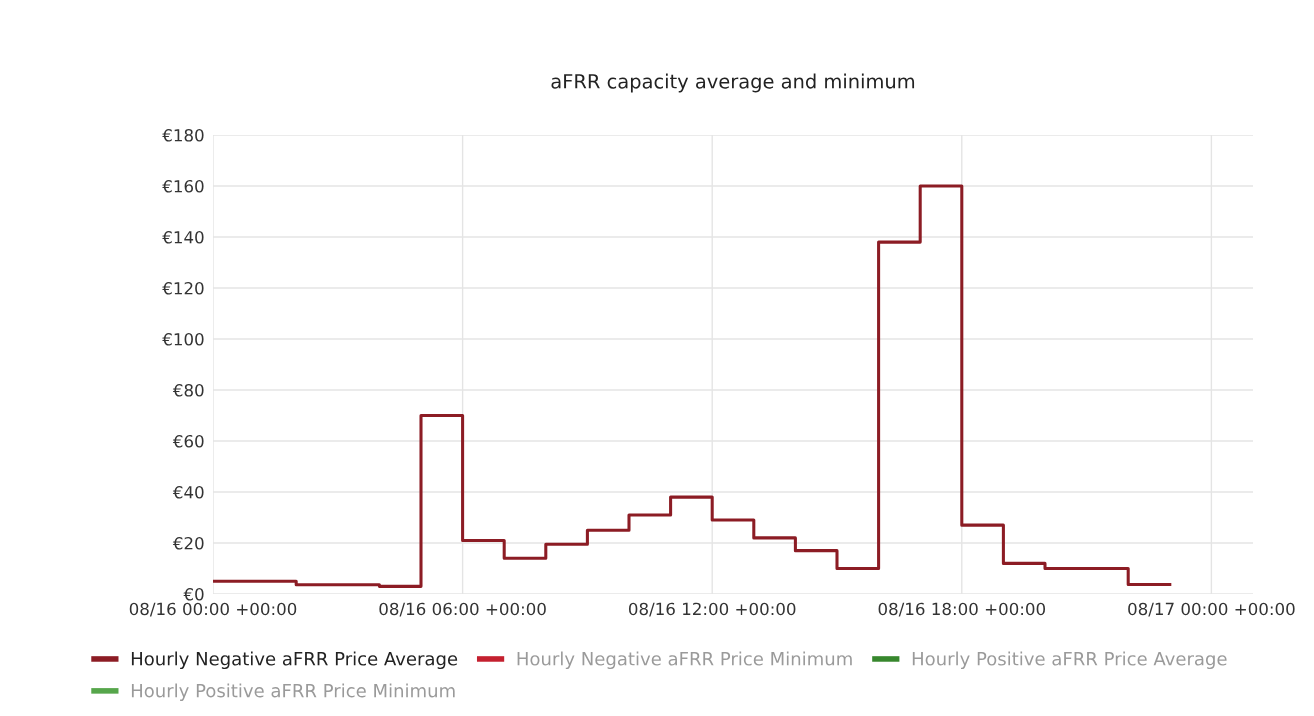 The width and height of the screenshot is (1314, 716). Describe the element at coordinates (1211, 609) in the screenshot. I see `x-tick-label: 08/17 00:00 +00:00` at that location.